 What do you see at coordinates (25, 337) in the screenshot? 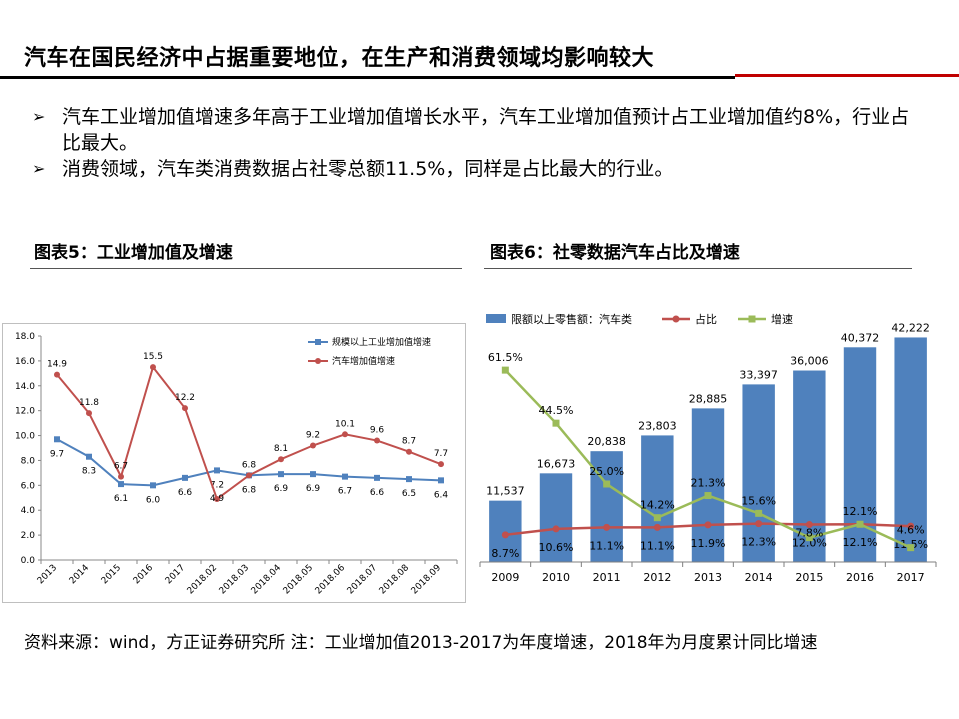
I see `y-tick-label: 18.0` at bounding box center [25, 337].